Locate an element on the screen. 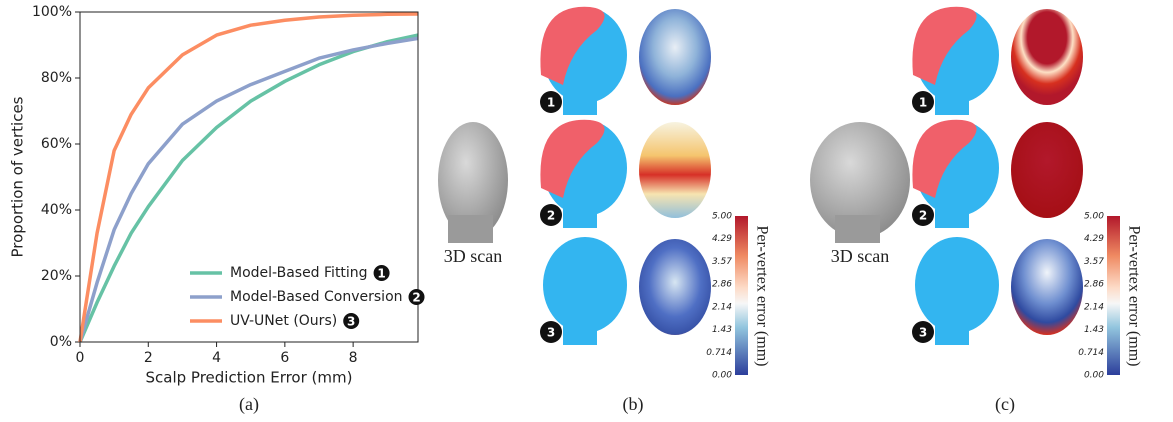  legend-badge: 3 is located at coordinates (351, 322).